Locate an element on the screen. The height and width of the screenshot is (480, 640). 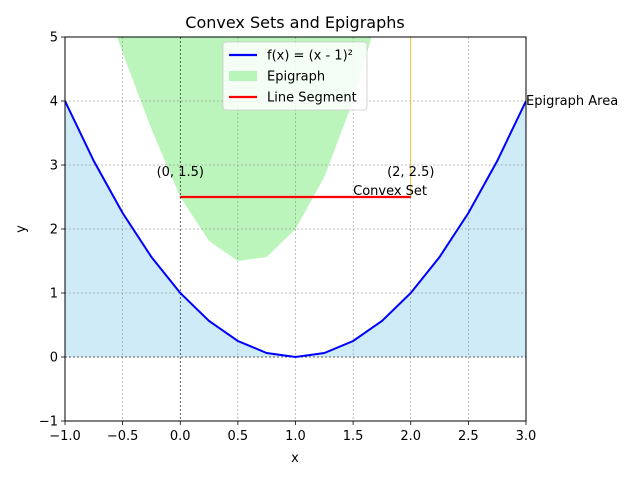
y-tick-label: 1 is located at coordinates (54, 294).